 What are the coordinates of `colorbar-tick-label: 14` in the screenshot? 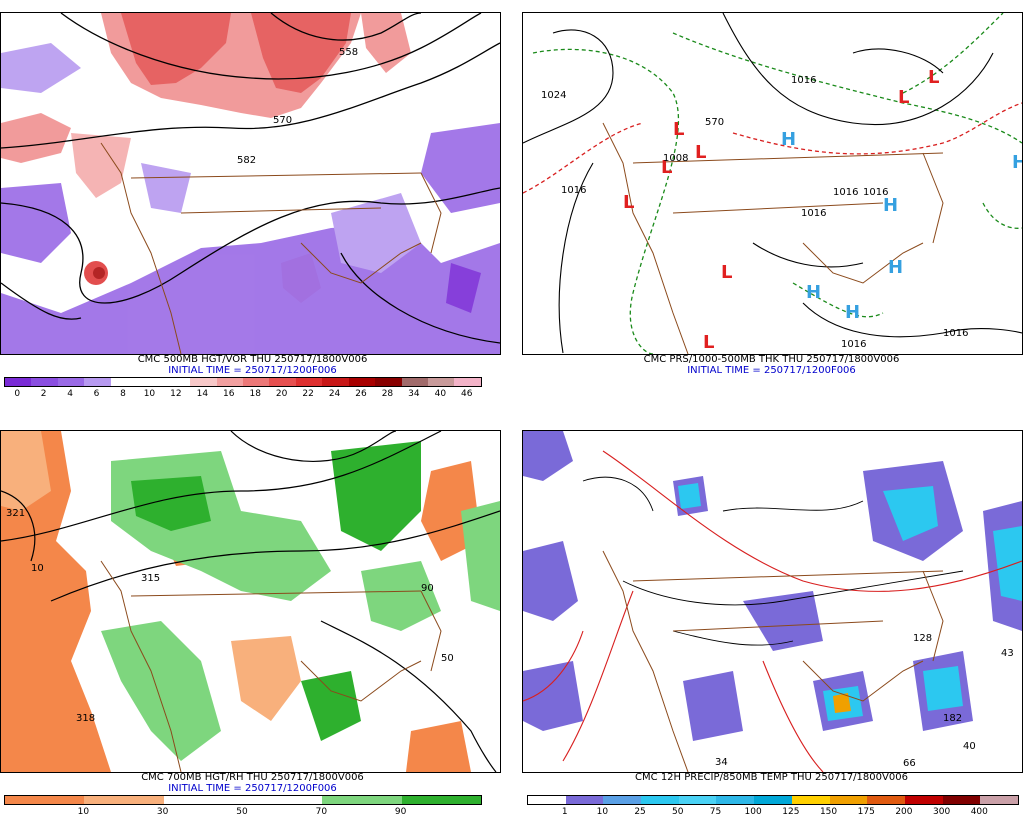 It's located at (202, 394).